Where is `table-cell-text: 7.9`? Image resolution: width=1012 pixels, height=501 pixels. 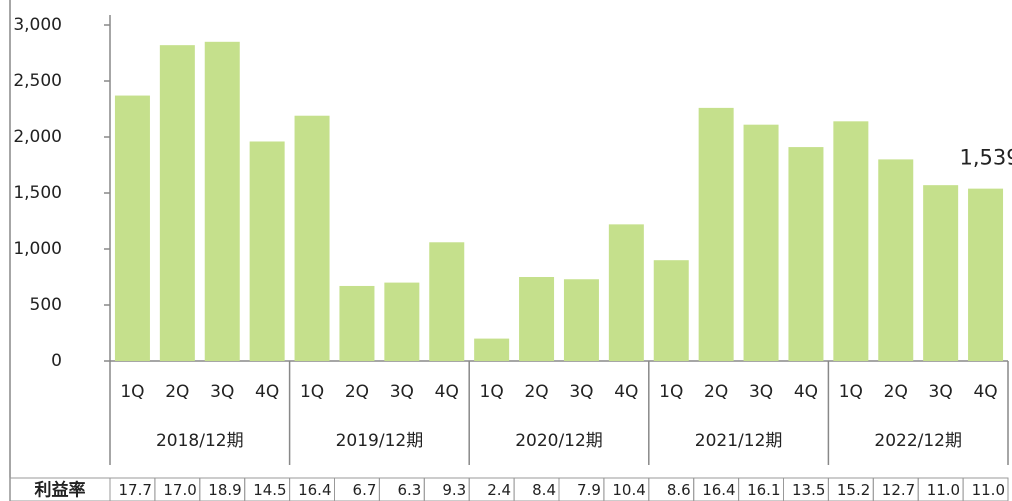 table-cell-text: 7.9 is located at coordinates (589, 490).